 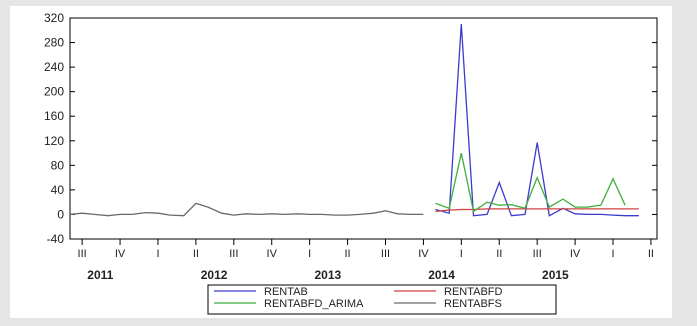 What do you see at coordinates (328, 275) in the screenshot?
I see `x-year-label: 2013` at bounding box center [328, 275].